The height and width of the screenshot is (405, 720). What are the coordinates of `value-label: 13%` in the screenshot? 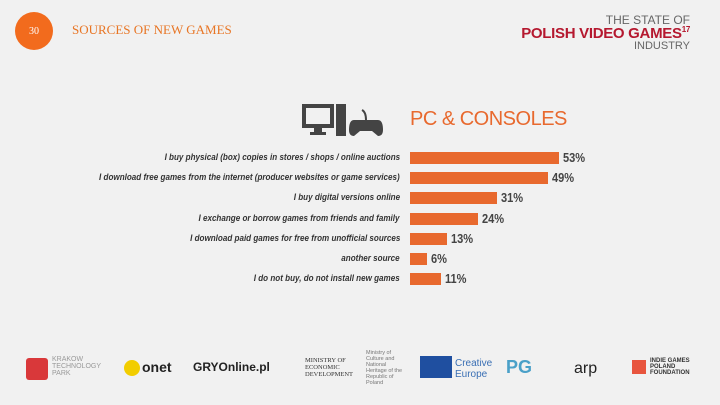 It's located at (461, 238).